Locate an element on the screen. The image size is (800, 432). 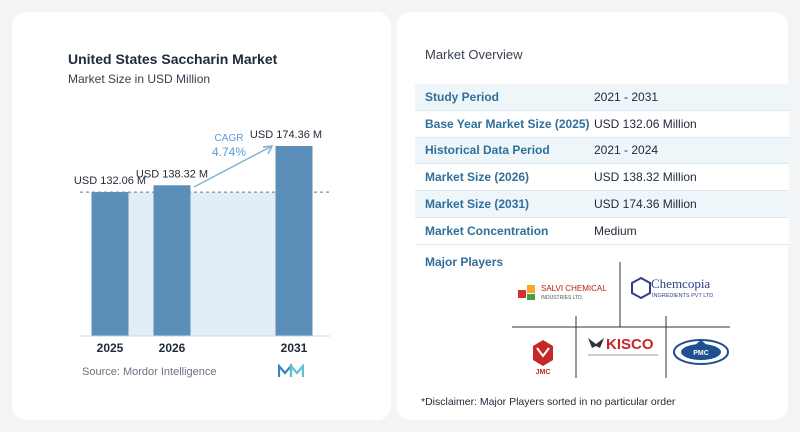
value-label-2031: USD 174.36 M is located at coordinates (286, 135).